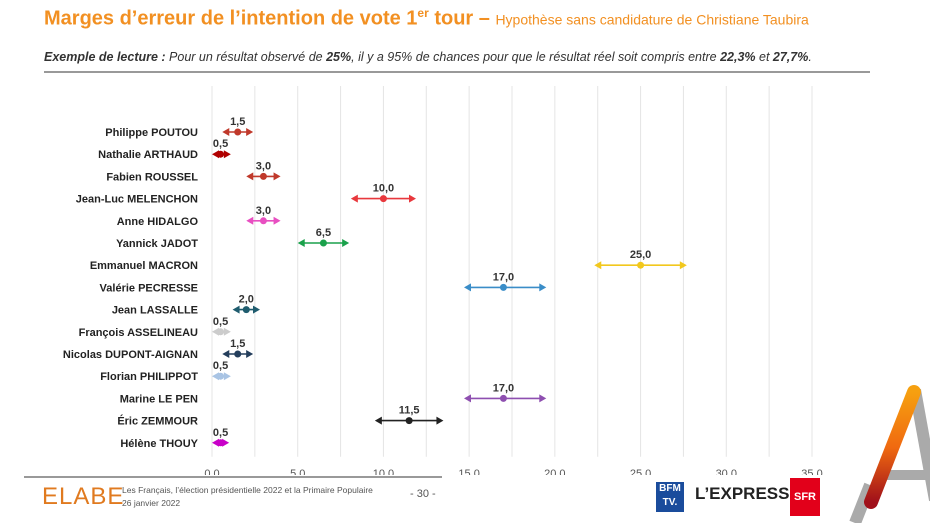 This screenshot has width=930, height=523. I want to click on x-tick-label: 20,0, so click(554, 471).